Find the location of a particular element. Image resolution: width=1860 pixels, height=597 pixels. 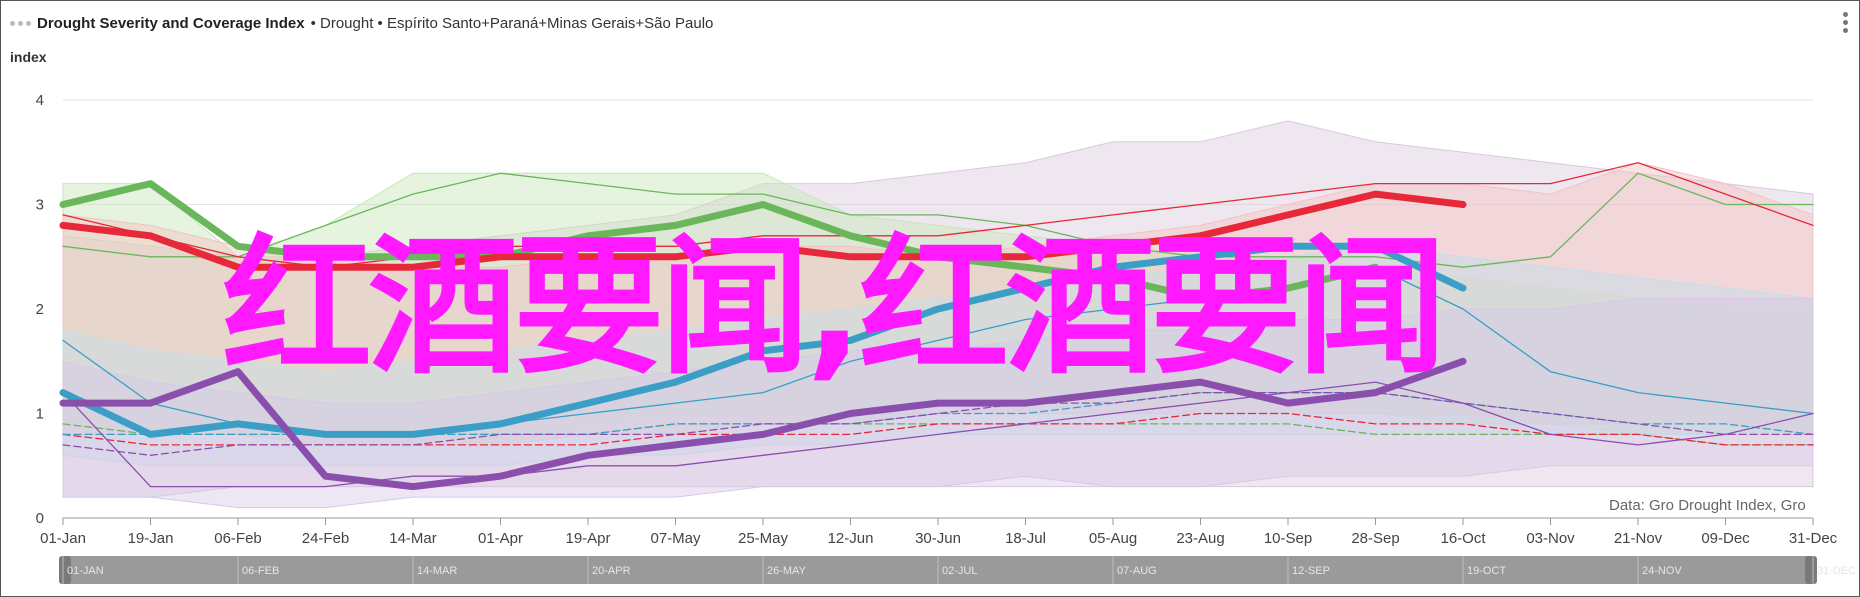

navigator-tick-label: 02-JUL is located at coordinates (959, 571).